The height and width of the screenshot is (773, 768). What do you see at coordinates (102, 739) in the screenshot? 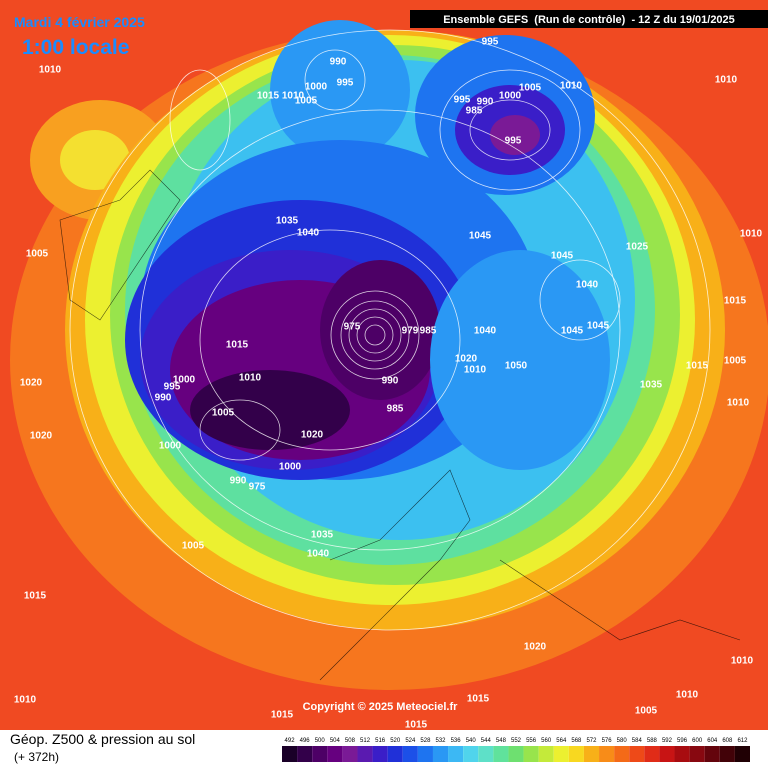
I see `footer-title: Géop. Z500 & pression au sol` at bounding box center [102, 739].